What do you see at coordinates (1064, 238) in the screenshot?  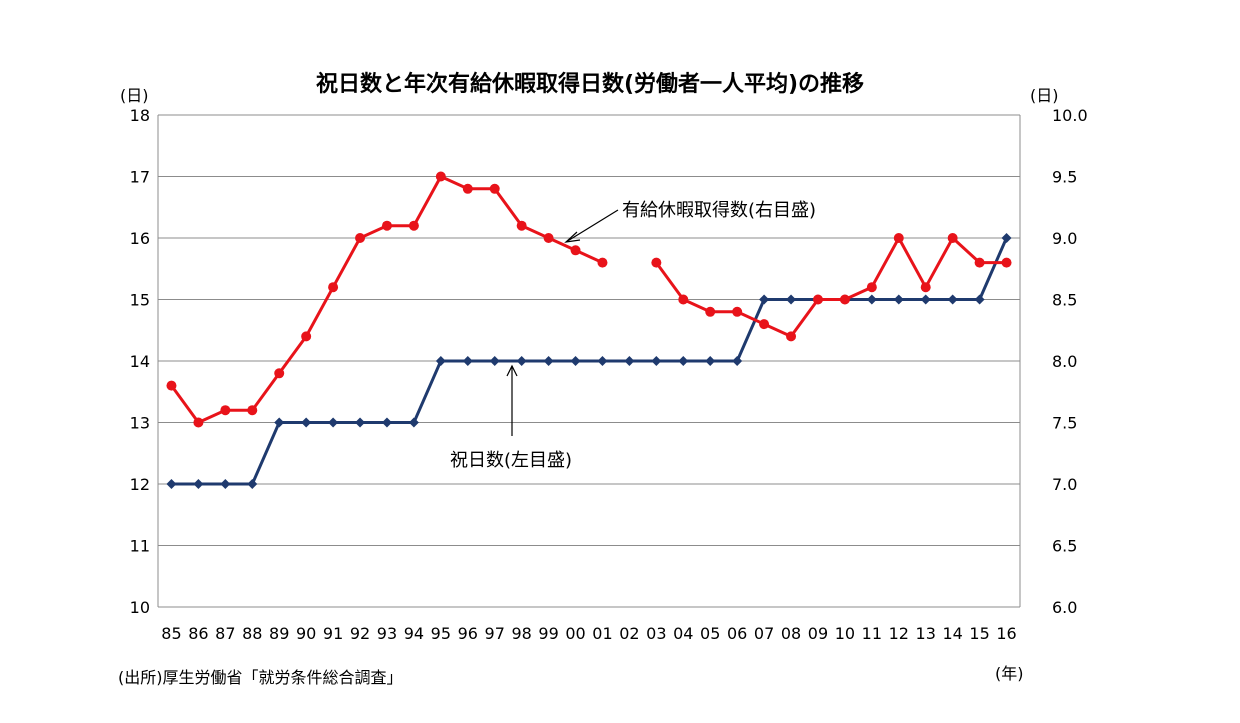 I see `right-tick-label: 9.0` at bounding box center [1064, 238].